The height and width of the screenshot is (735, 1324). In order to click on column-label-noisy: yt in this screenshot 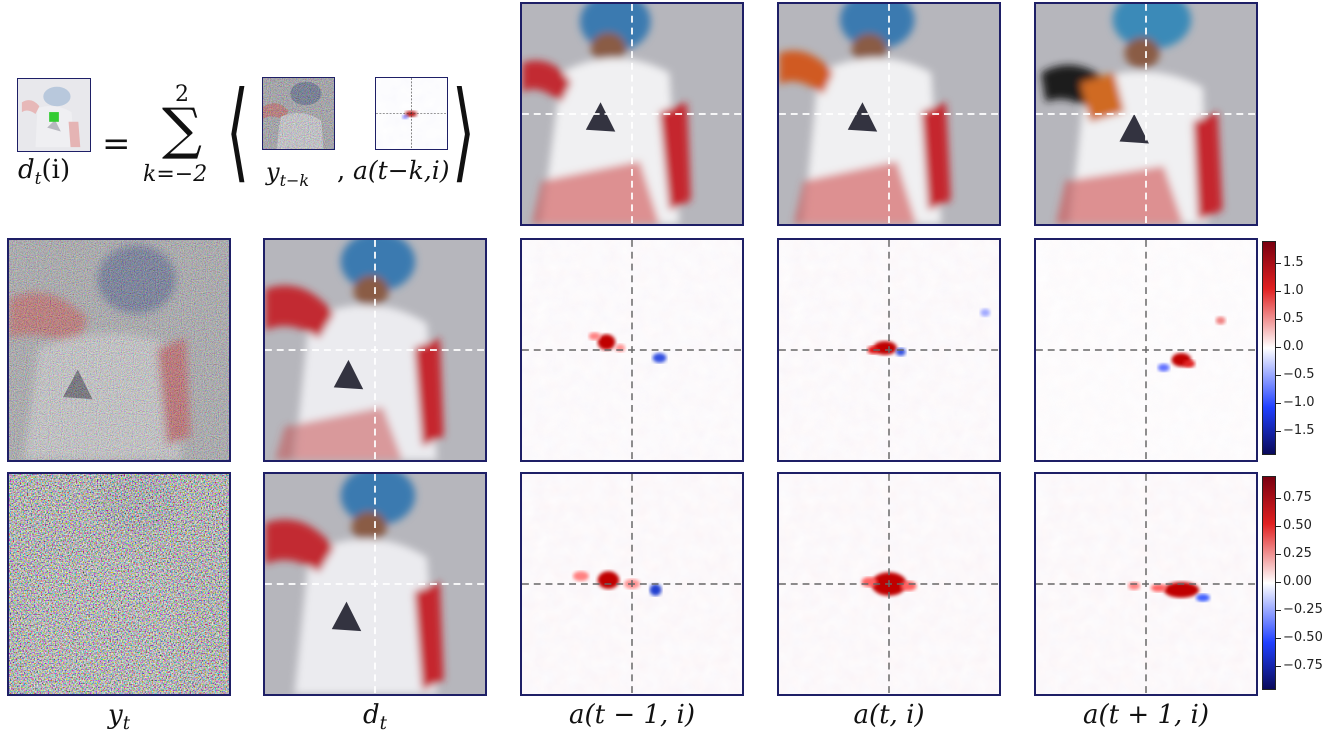, I will do `click(118, 717)`.